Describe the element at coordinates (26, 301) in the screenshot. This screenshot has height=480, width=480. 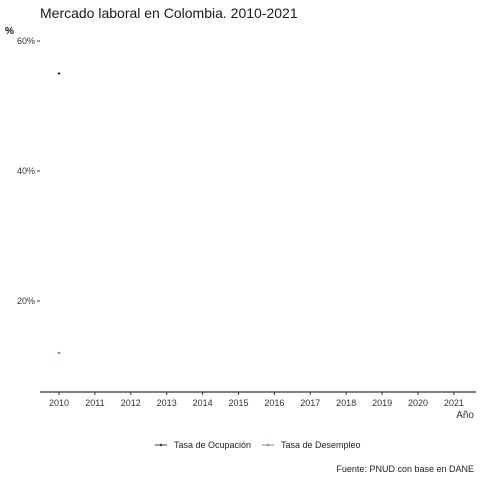
I see `y-tick-label: 20%` at that location.